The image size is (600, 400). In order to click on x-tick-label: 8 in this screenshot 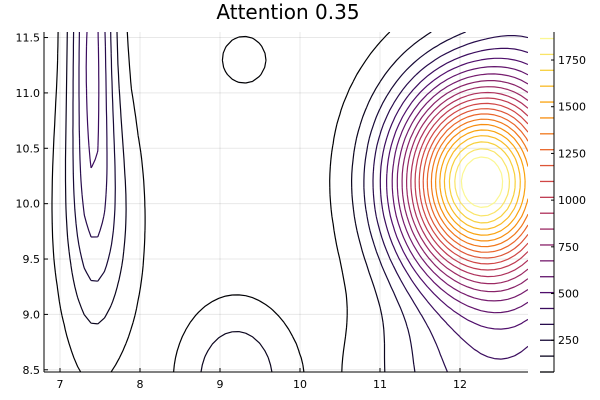, I will do `click(140, 384)`.